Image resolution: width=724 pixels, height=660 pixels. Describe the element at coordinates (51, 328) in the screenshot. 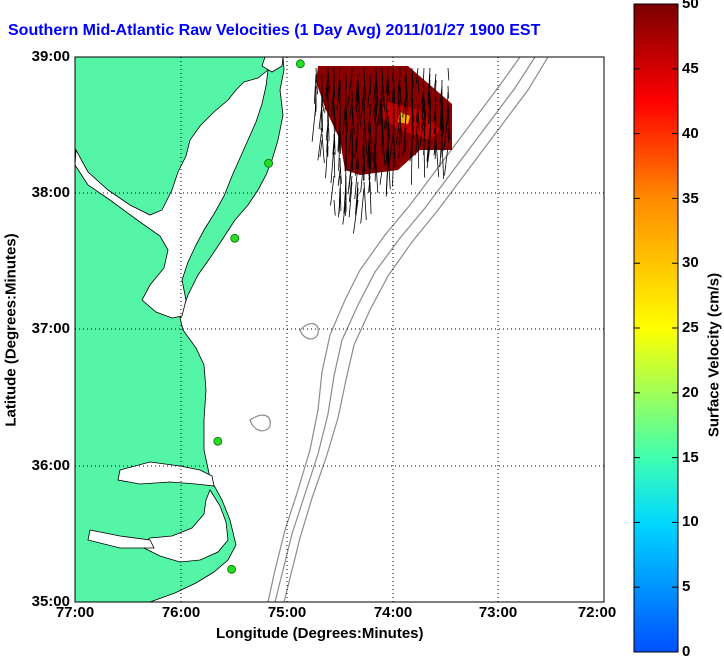

I see `y-tick-label: 37:00` at that location.